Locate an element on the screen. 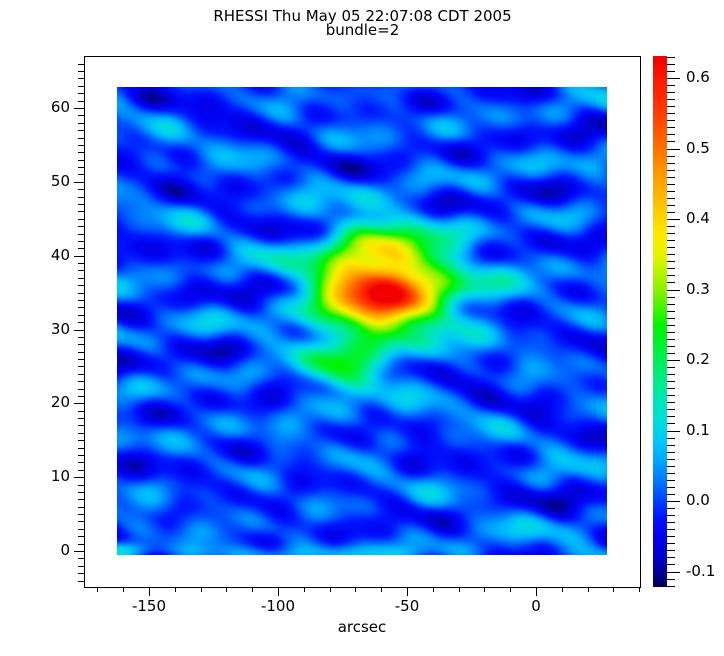 Image resolution: width=724 pixels, height=656 pixels. y-tick-label: 60 is located at coordinates (60, 107).